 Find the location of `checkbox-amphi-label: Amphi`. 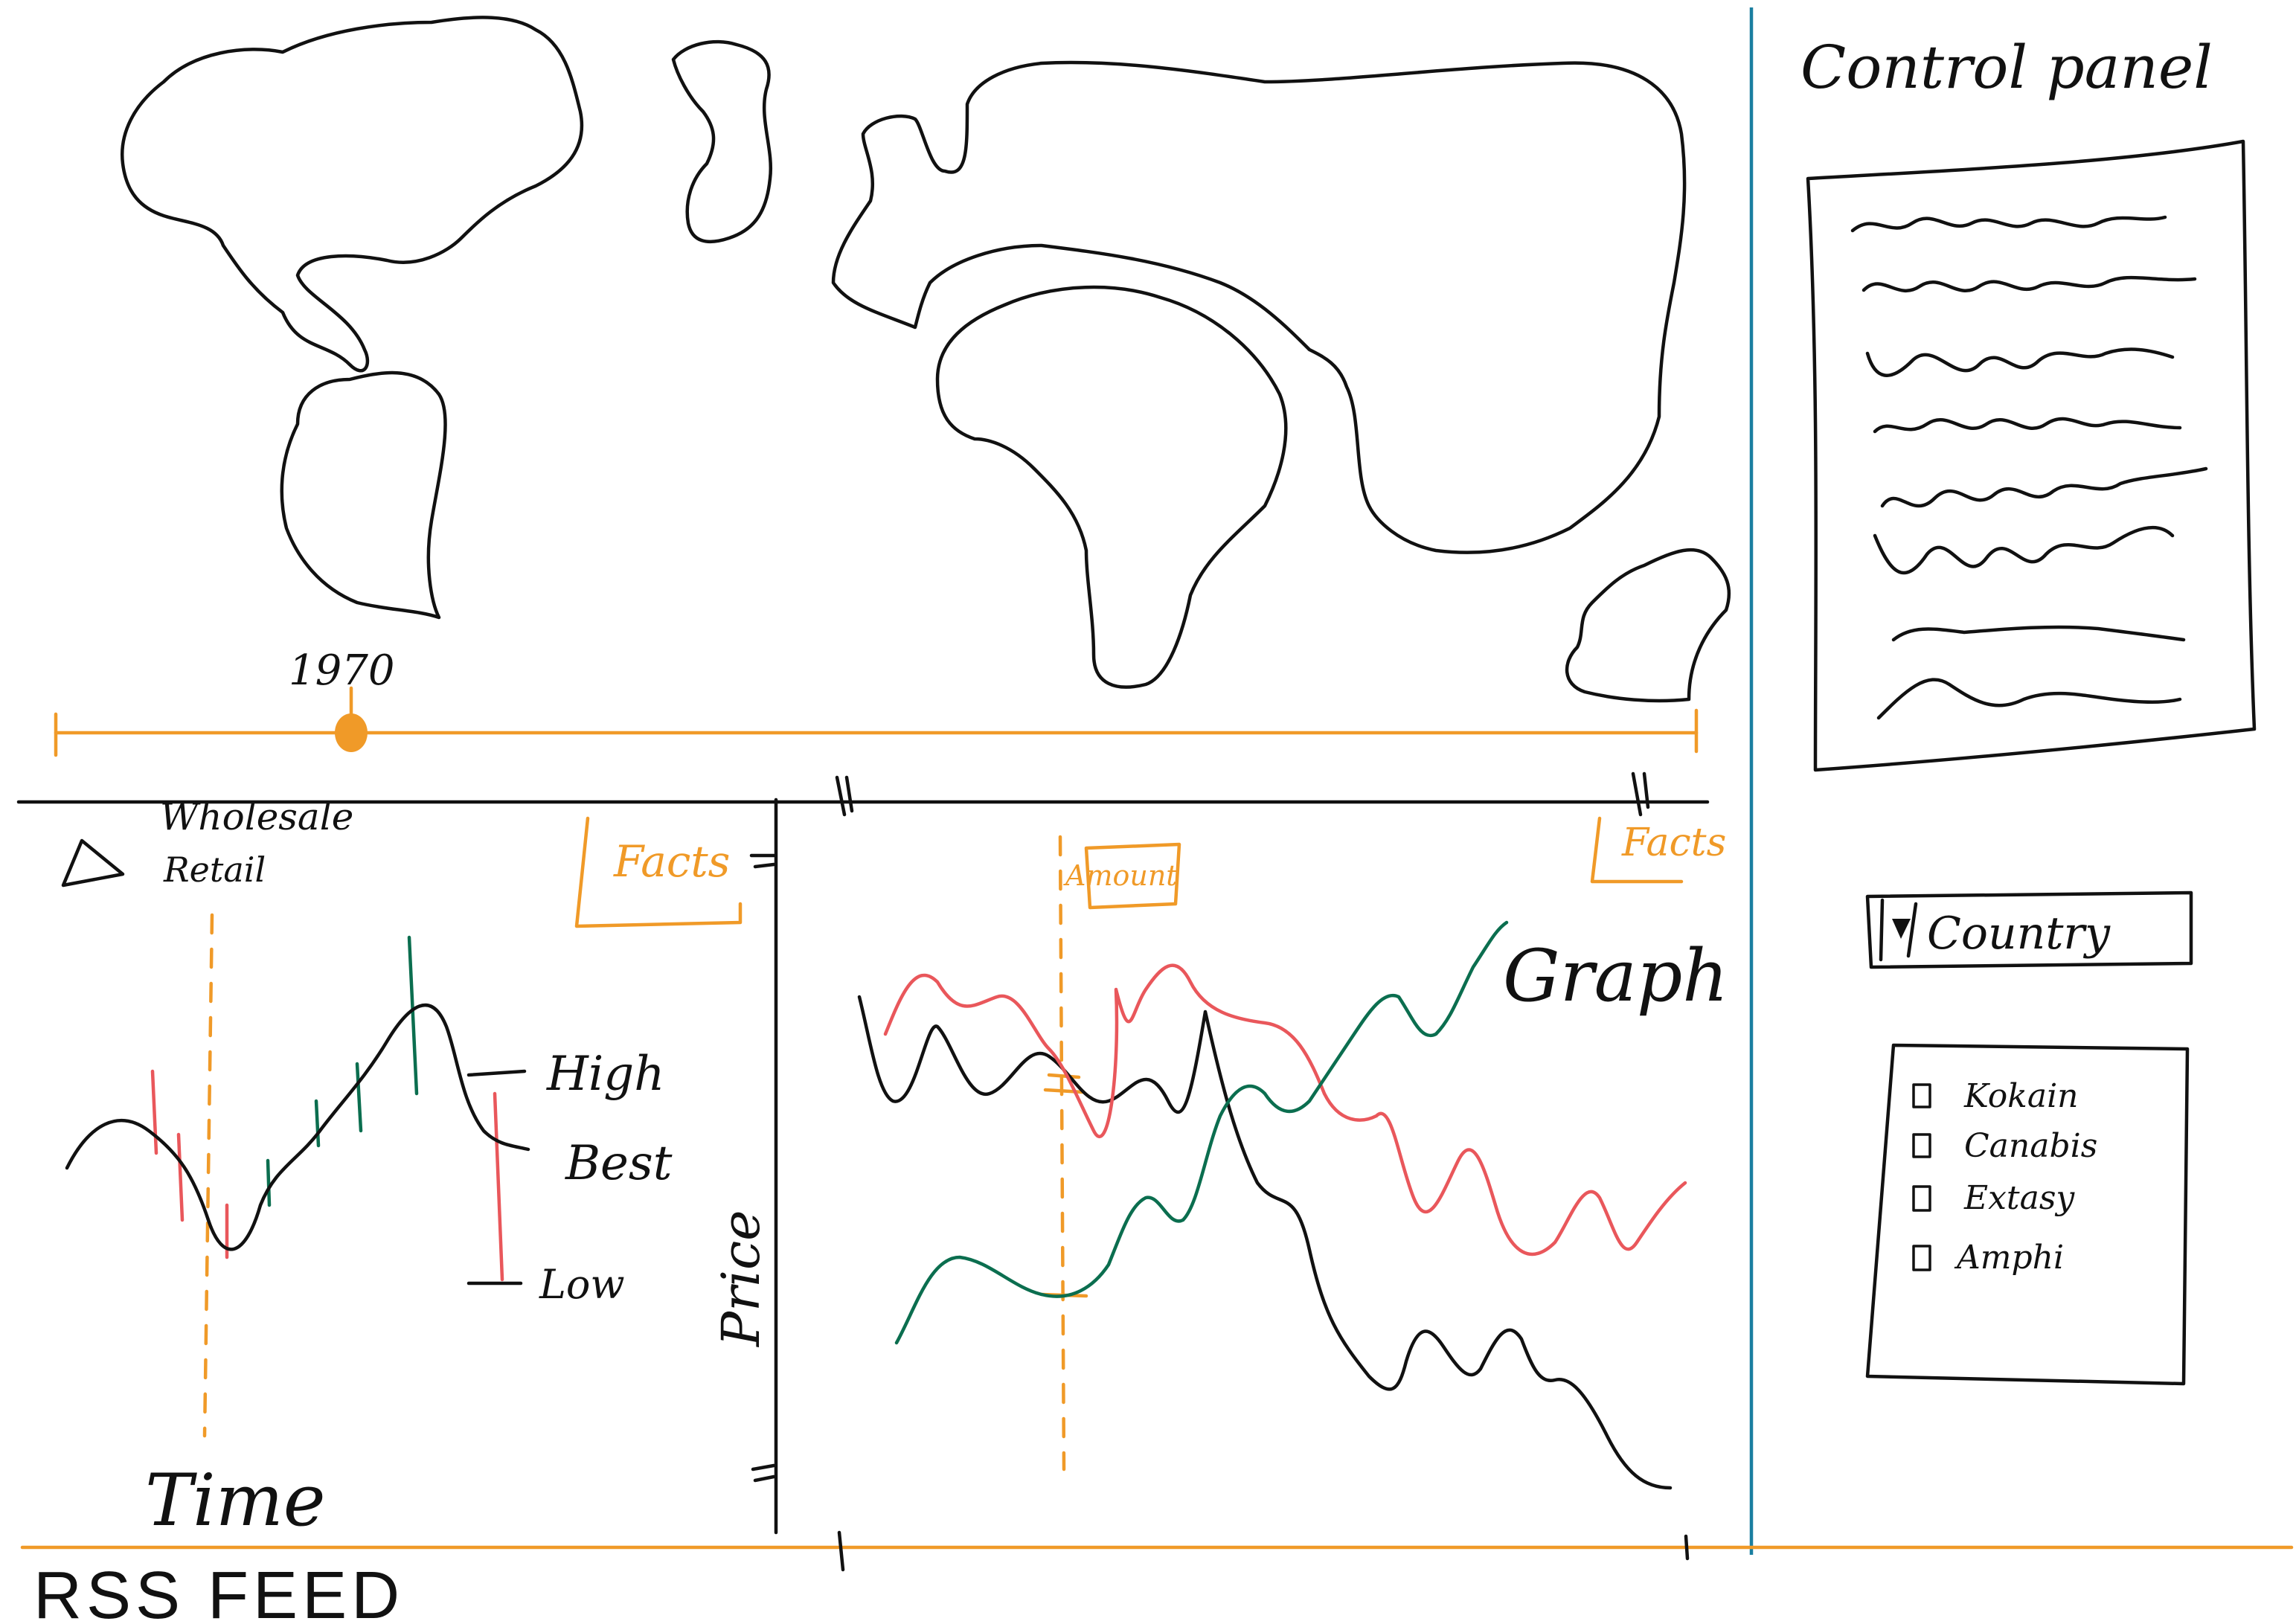

checkbox-amphi-label: Amphi is located at coordinates (2009, 1258).